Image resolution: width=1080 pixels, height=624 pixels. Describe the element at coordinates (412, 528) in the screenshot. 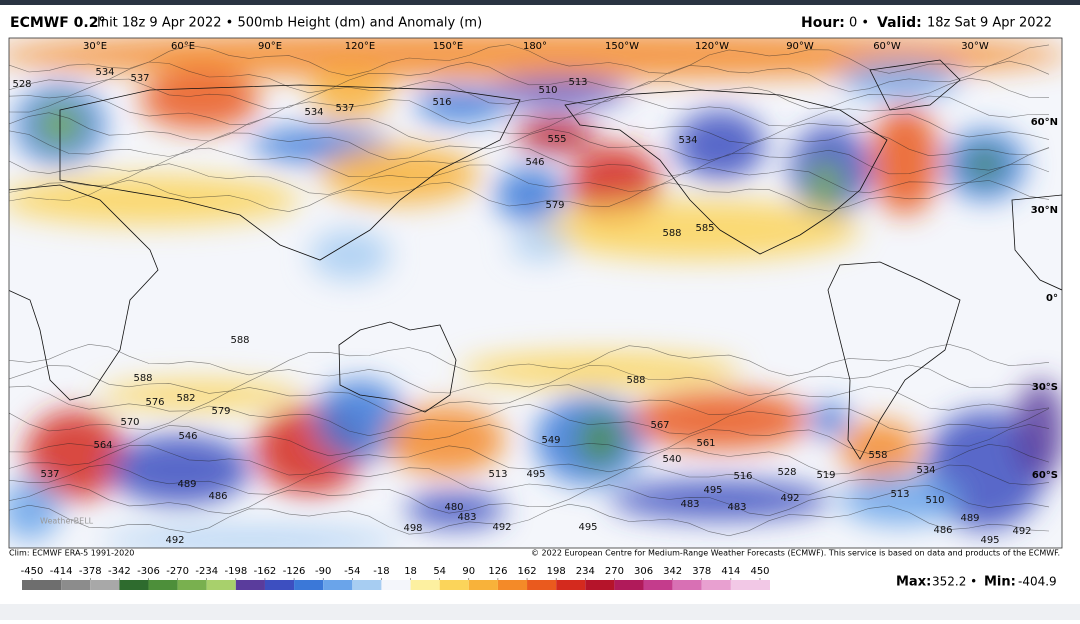

I see `contour-label: 498` at that location.